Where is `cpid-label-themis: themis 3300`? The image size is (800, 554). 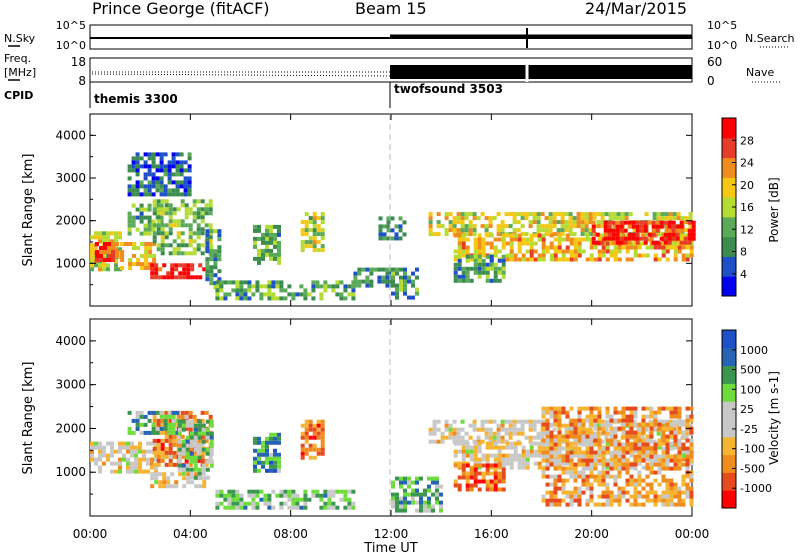
cpid-label-themis: themis 3300 is located at coordinates (136, 99).